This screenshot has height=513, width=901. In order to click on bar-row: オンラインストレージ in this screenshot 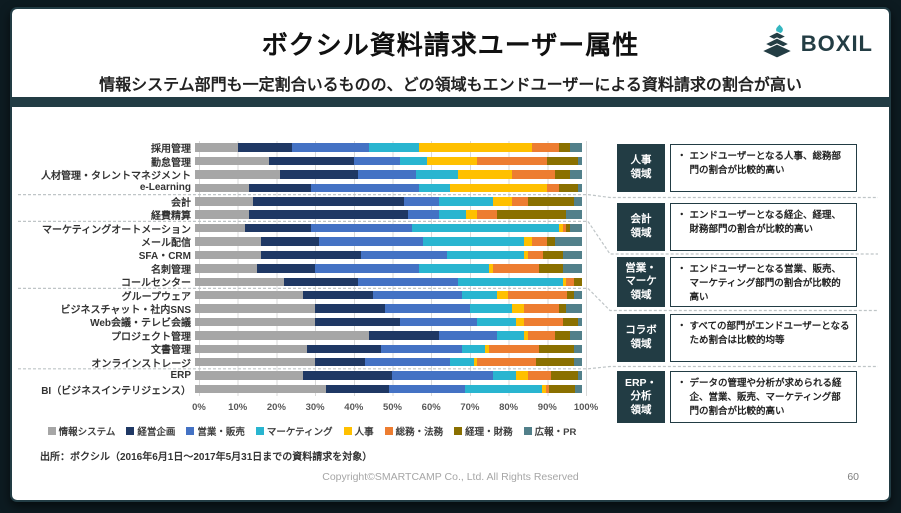, I will do `click(301, 363)`.